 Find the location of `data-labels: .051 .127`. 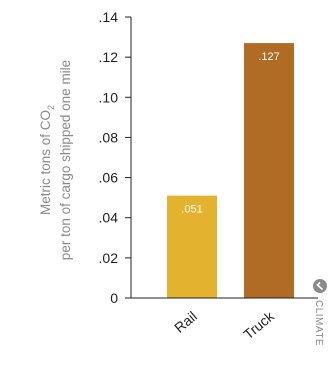

data-labels: .051 .127 is located at coordinates (230, 133).